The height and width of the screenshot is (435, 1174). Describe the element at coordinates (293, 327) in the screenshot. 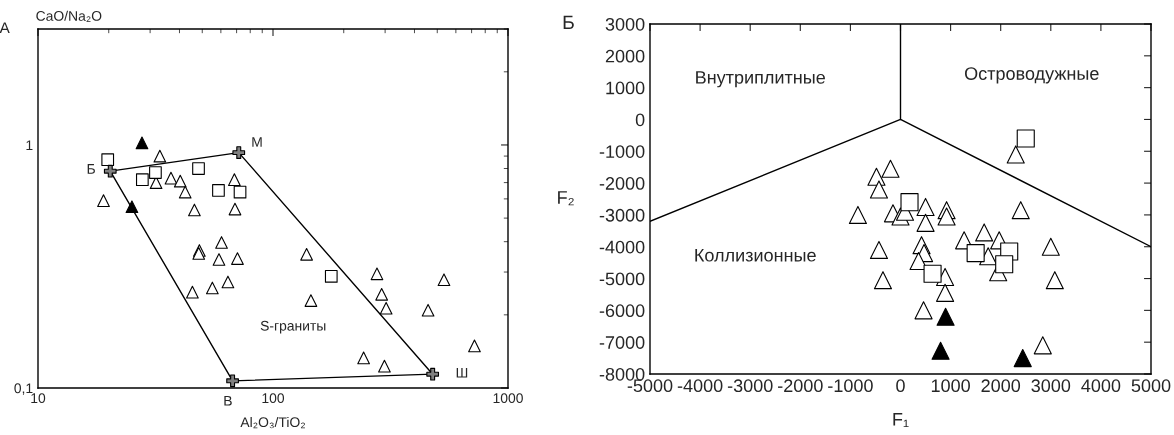

I see `annotation: S-граниты` at that location.